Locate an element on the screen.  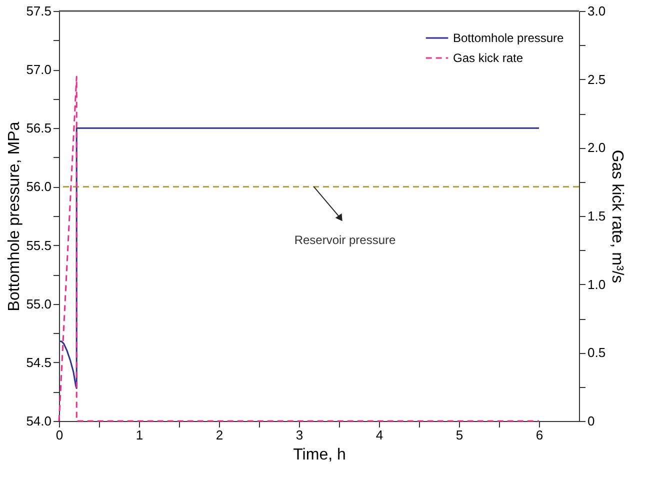
y-tick-label: 57.0 is located at coordinates (39, 70).